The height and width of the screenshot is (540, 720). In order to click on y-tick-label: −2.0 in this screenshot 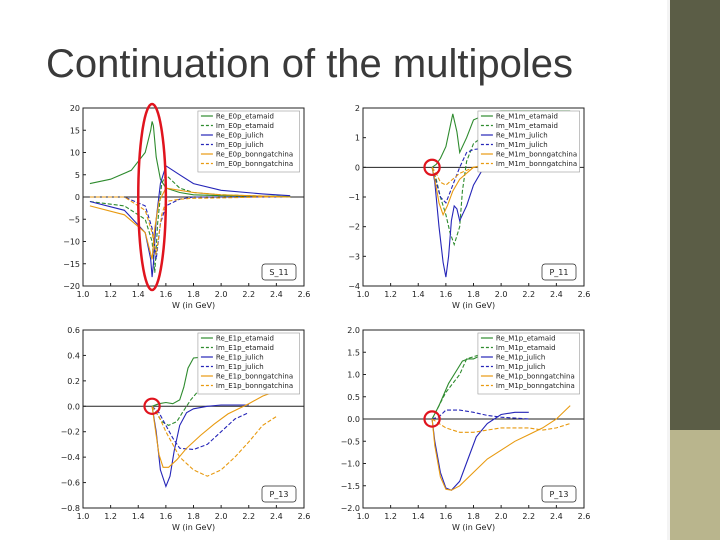, I will do `click(350, 508)`.